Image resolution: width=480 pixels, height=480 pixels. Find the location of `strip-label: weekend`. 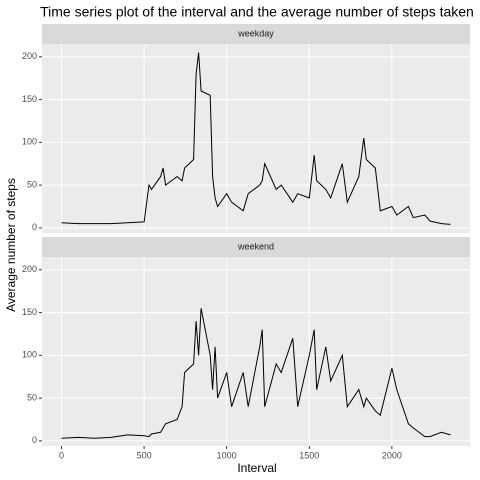

strip-label: weekend is located at coordinates (255, 246).